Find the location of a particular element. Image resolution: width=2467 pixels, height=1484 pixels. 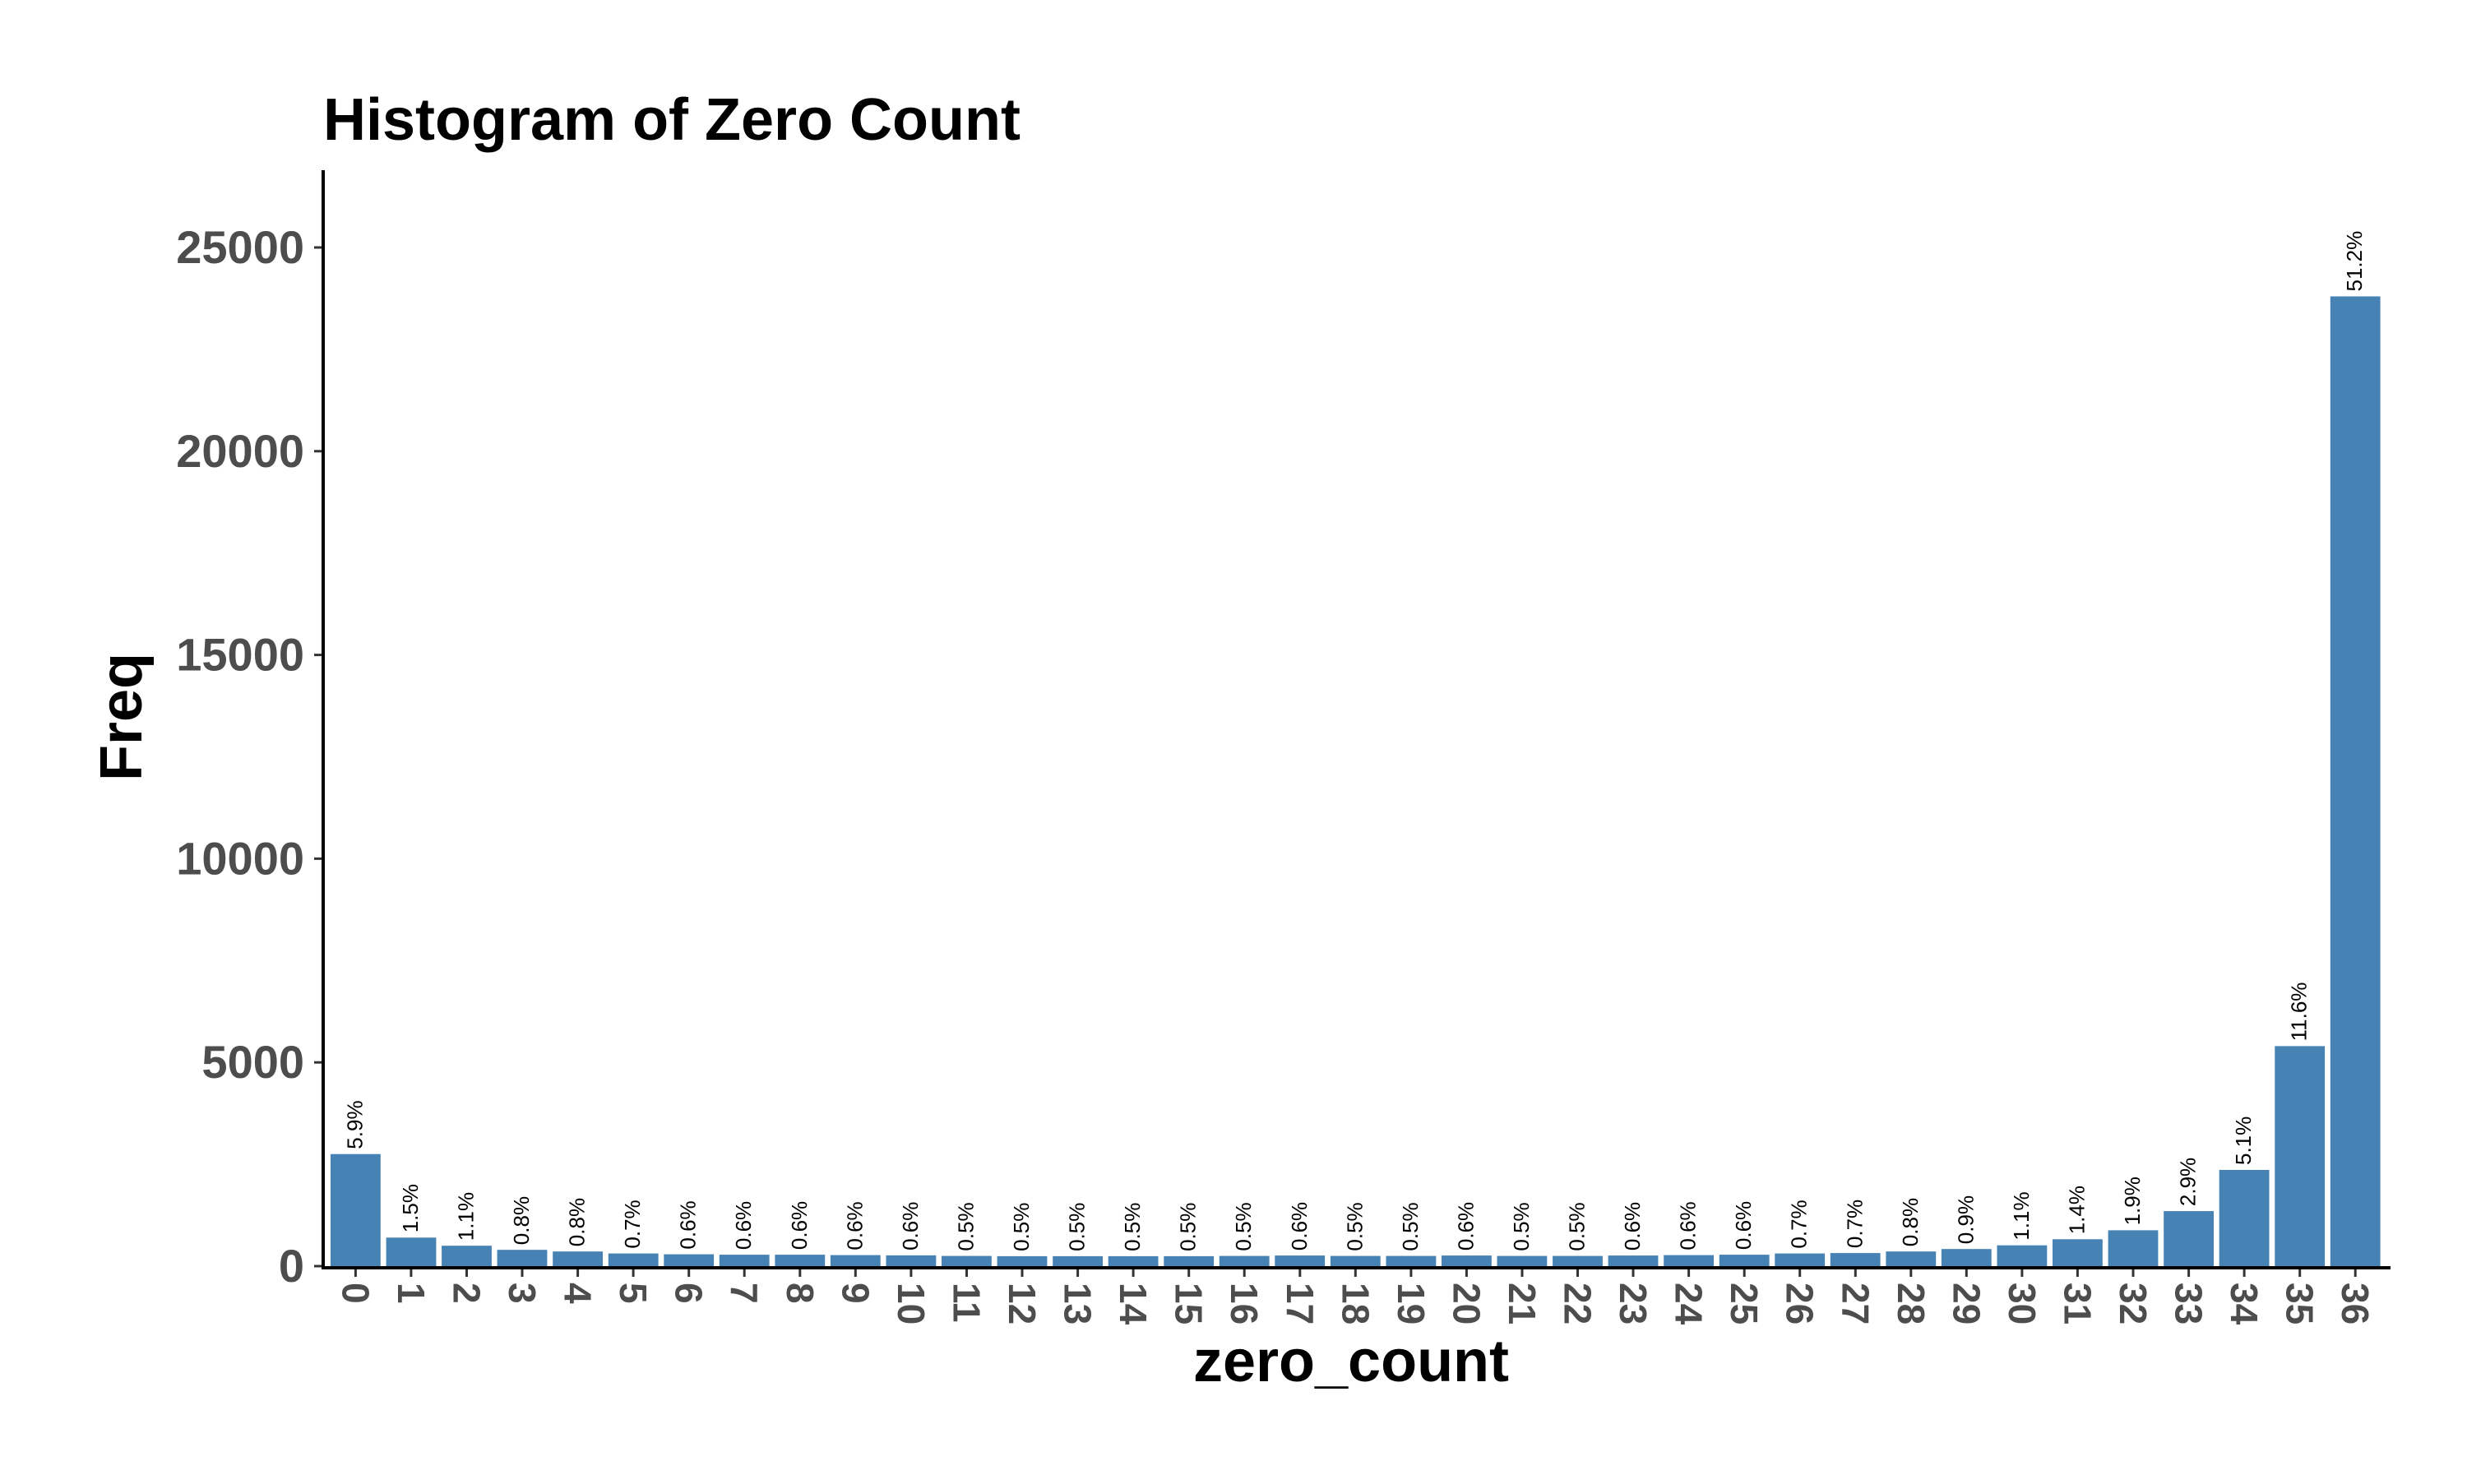

y-tick-label-20000: 20000 is located at coordinates (240, 451).